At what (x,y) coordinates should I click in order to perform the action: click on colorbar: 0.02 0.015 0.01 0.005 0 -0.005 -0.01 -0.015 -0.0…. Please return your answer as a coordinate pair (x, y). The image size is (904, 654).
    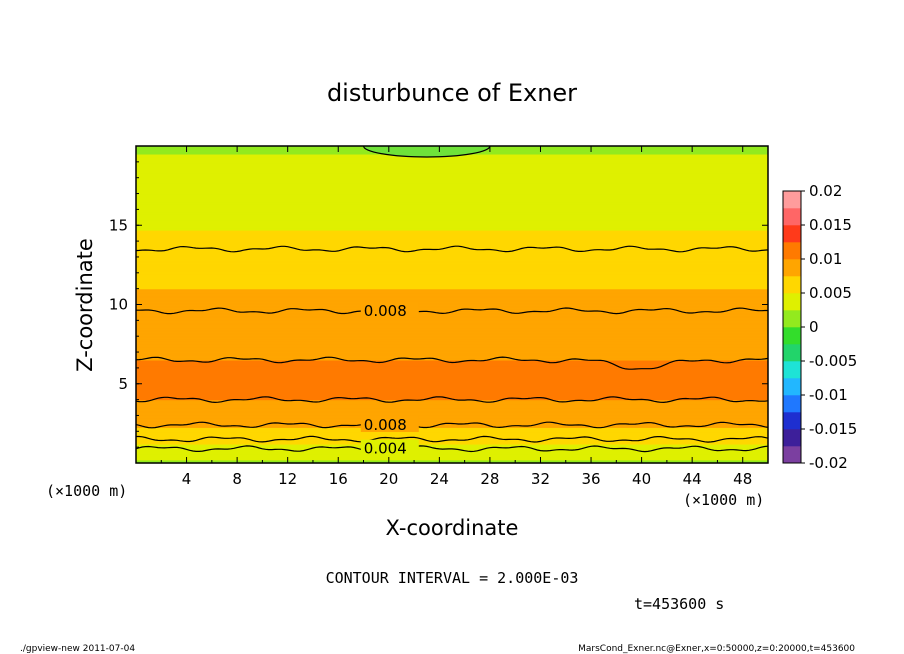
    Looking at the image, I should click on (819, 327).